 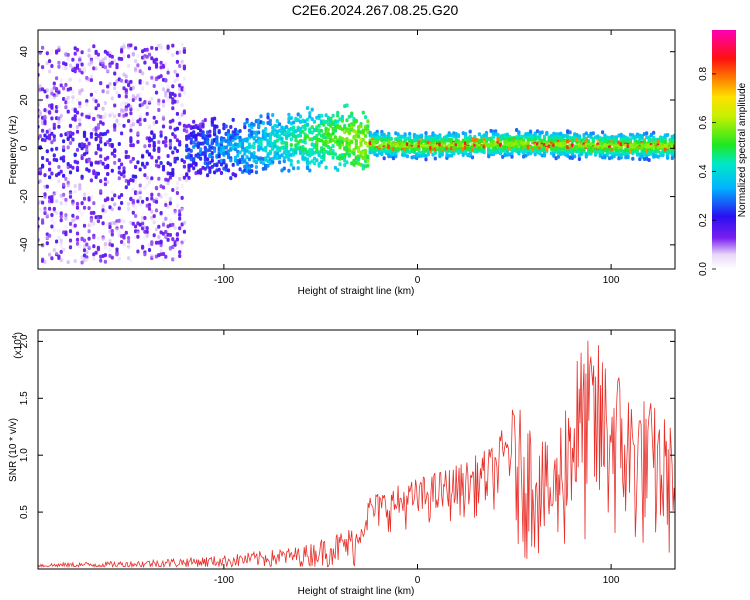 What do you see at coordinates (418, 280) in the screenshot?
I see `x-tick-label: 0` at bounding box center [418, 280].